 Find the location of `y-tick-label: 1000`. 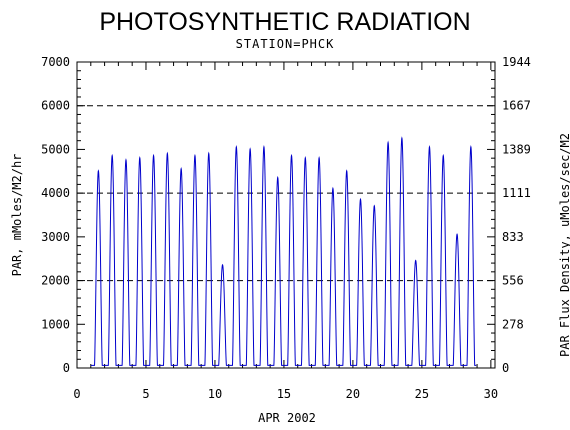

y-tick-label: 1000 is located at coordinates (55, 324).